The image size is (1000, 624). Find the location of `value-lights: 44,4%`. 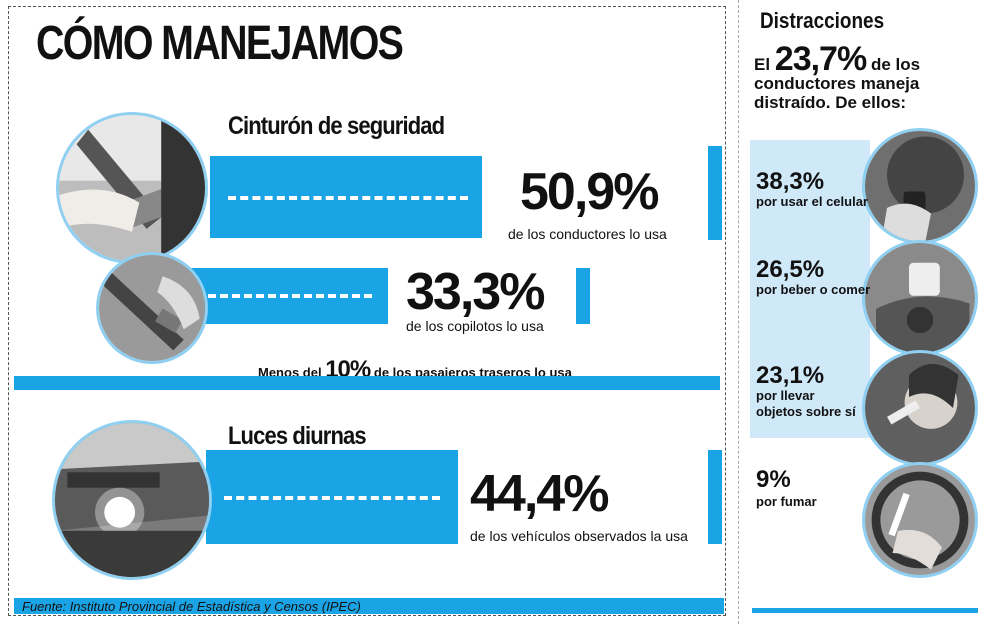

value-lights: 44,4% is located at coordinates (539, 494).